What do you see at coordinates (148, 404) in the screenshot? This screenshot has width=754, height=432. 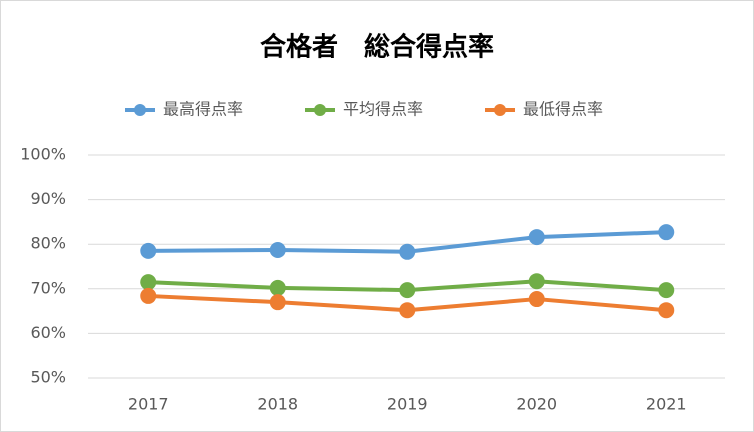 I see `x-tick-label: 2017` at bounding box center [148, 404].